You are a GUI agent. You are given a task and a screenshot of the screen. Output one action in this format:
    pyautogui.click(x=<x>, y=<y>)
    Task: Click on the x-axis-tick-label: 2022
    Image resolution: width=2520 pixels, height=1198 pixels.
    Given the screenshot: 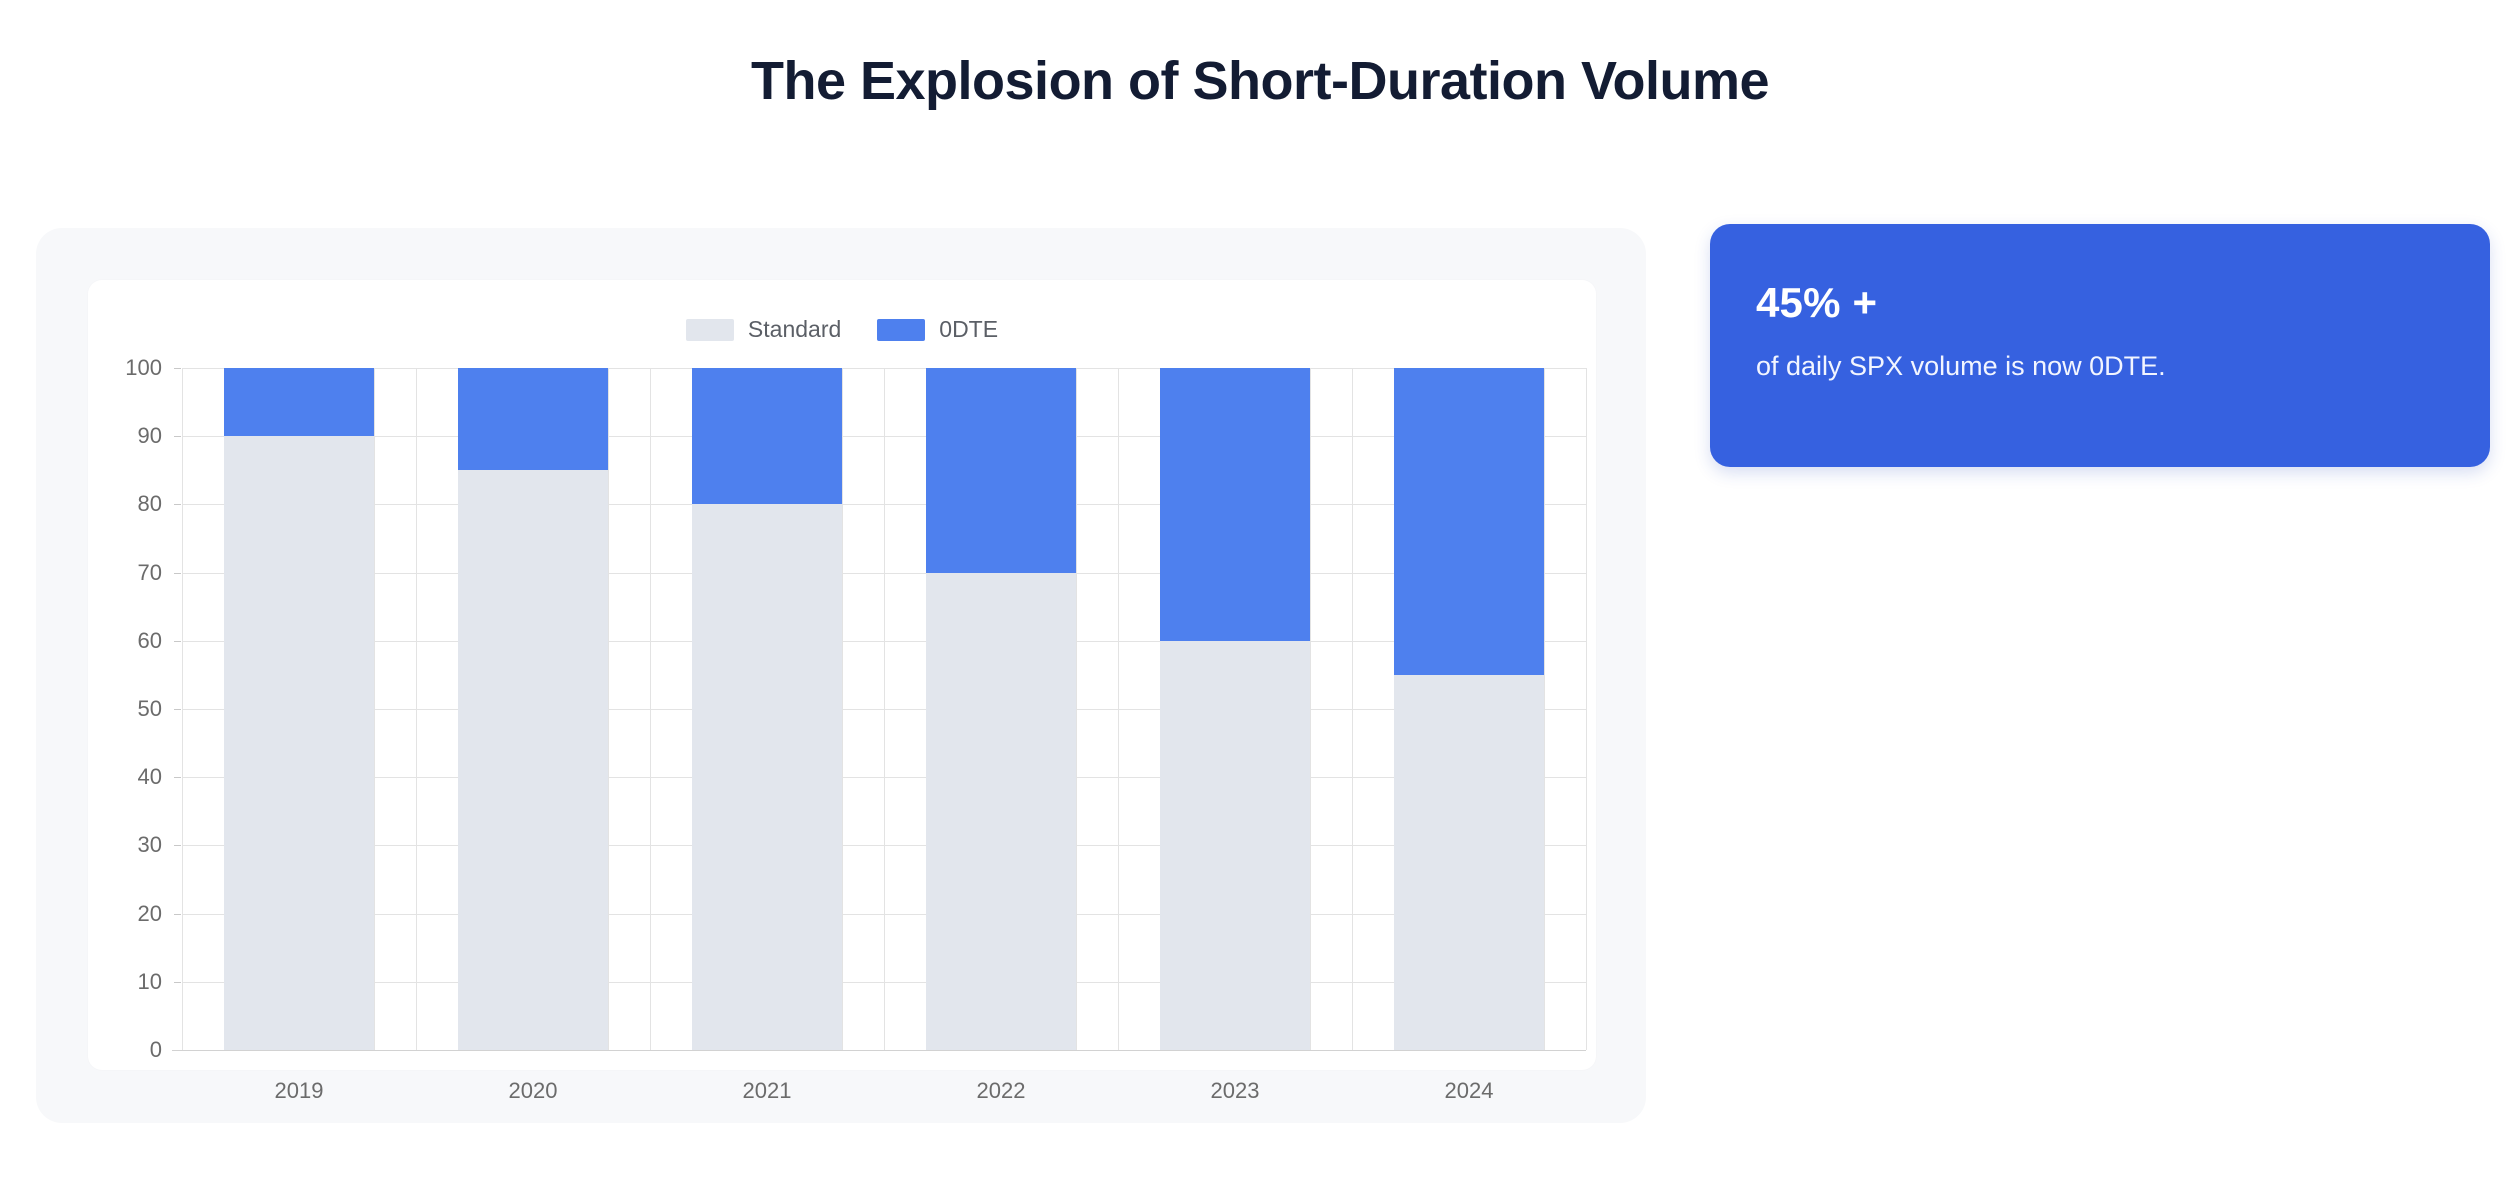 What is the action you would take?
    pyautogui.click(x=1001, y=1090)
    